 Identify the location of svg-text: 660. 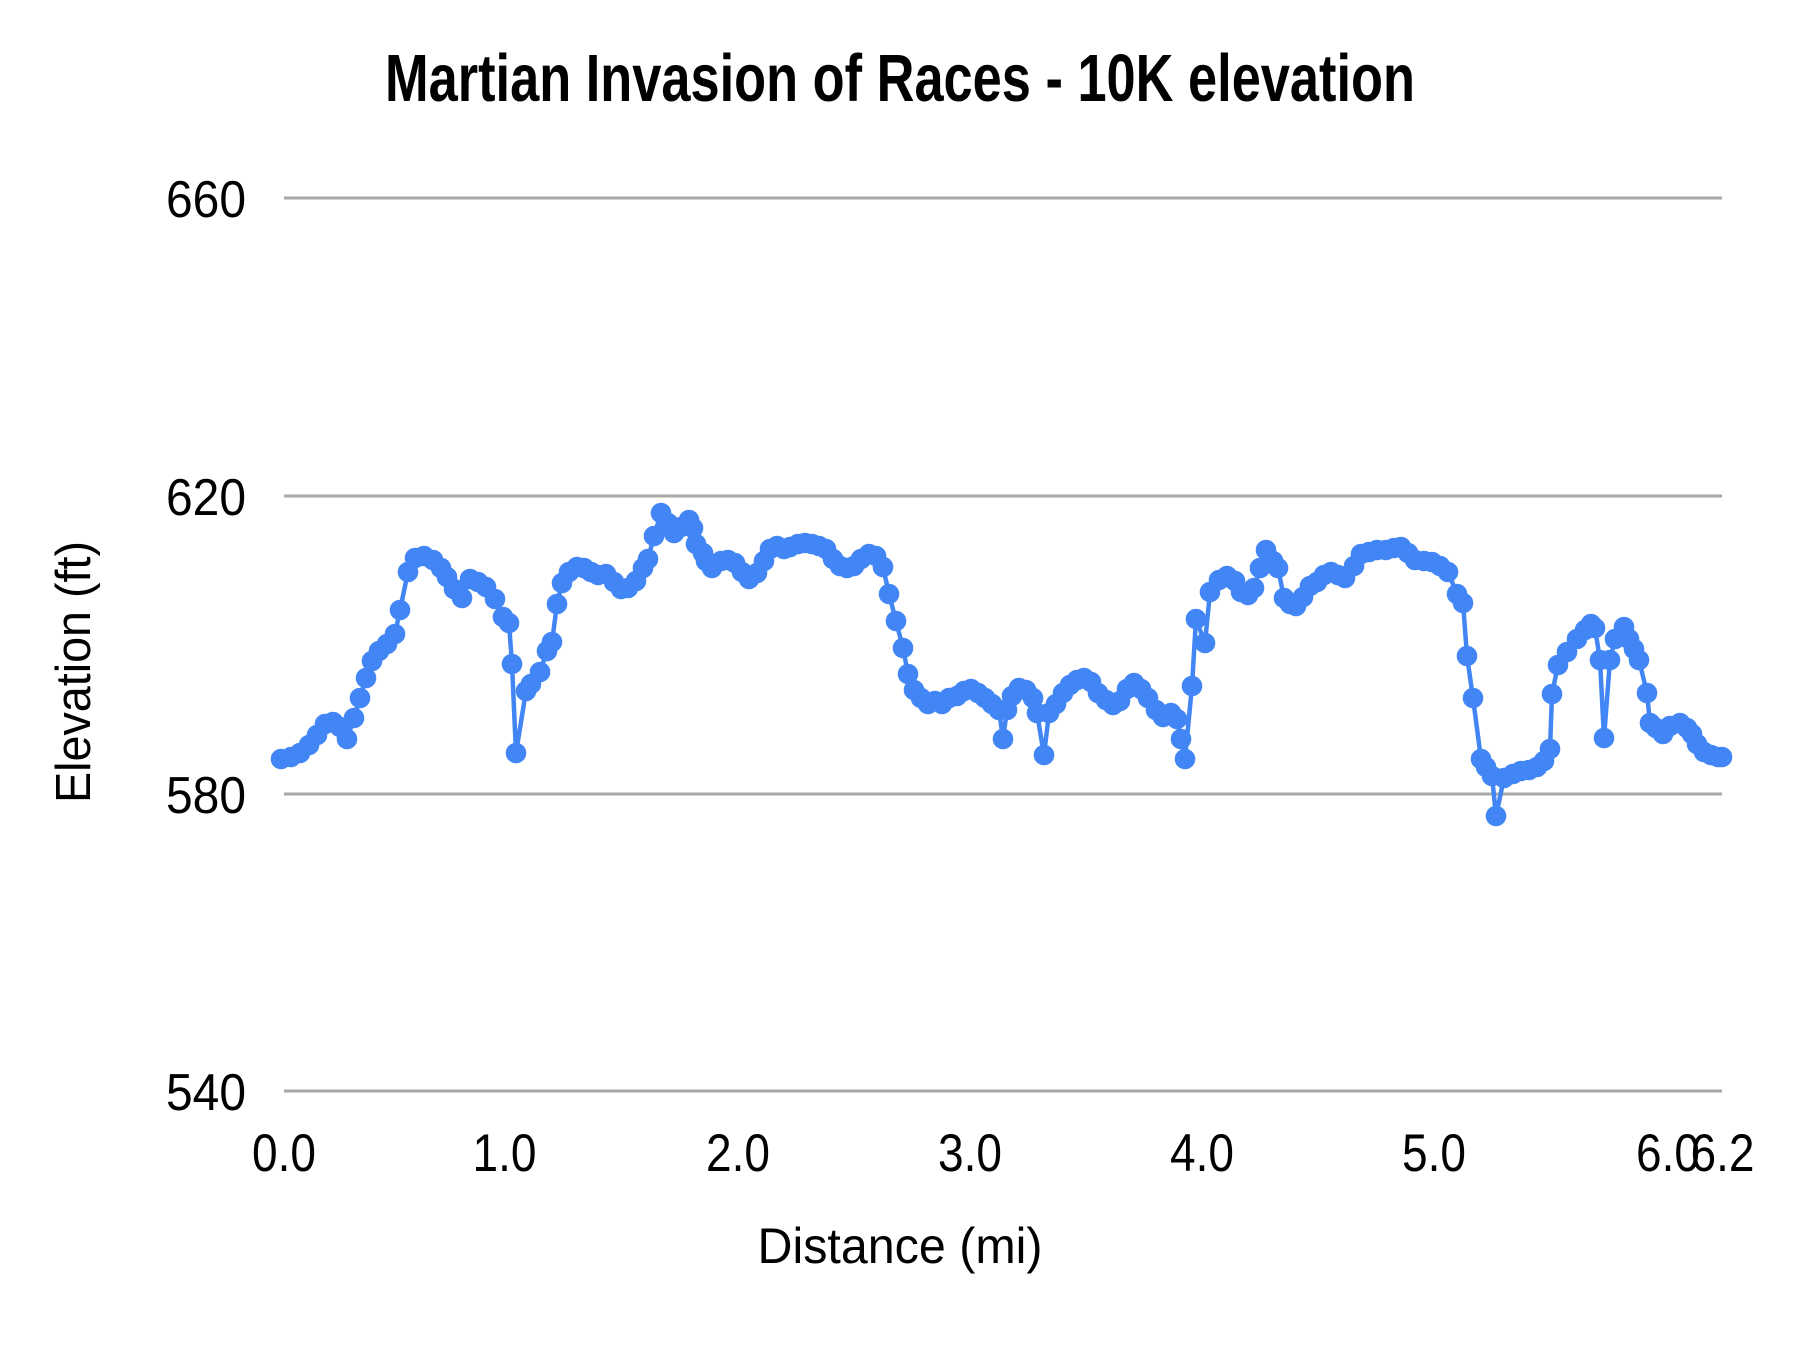
(206, 200).